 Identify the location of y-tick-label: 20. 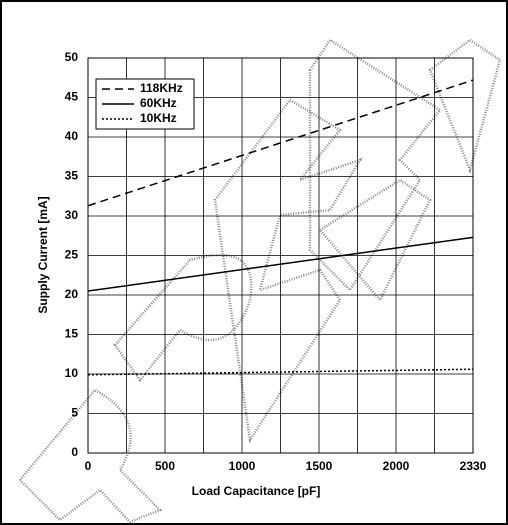
(72, 294).